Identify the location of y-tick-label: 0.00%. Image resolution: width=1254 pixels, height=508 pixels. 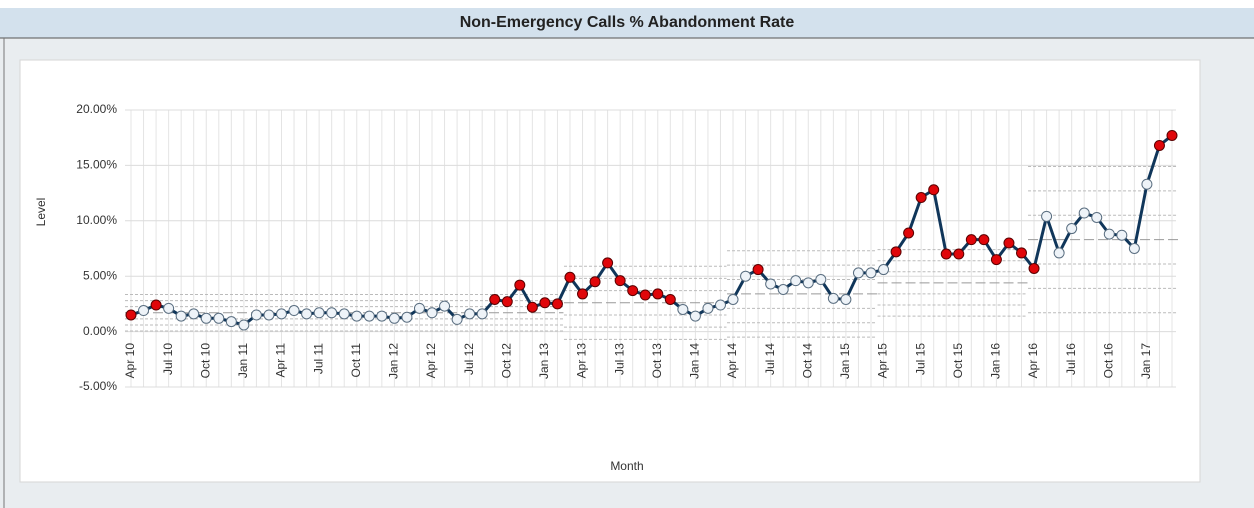
(100, 331).